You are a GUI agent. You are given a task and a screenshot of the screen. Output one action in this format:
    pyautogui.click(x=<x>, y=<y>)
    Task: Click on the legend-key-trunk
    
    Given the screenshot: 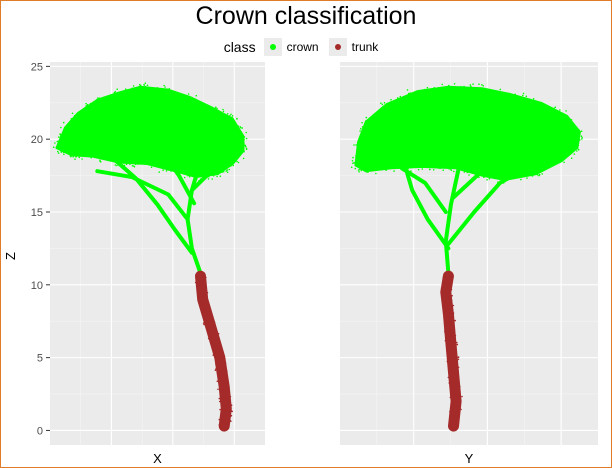 What is the action you would take?
    pyautogui.click(x=337, y=47)
    